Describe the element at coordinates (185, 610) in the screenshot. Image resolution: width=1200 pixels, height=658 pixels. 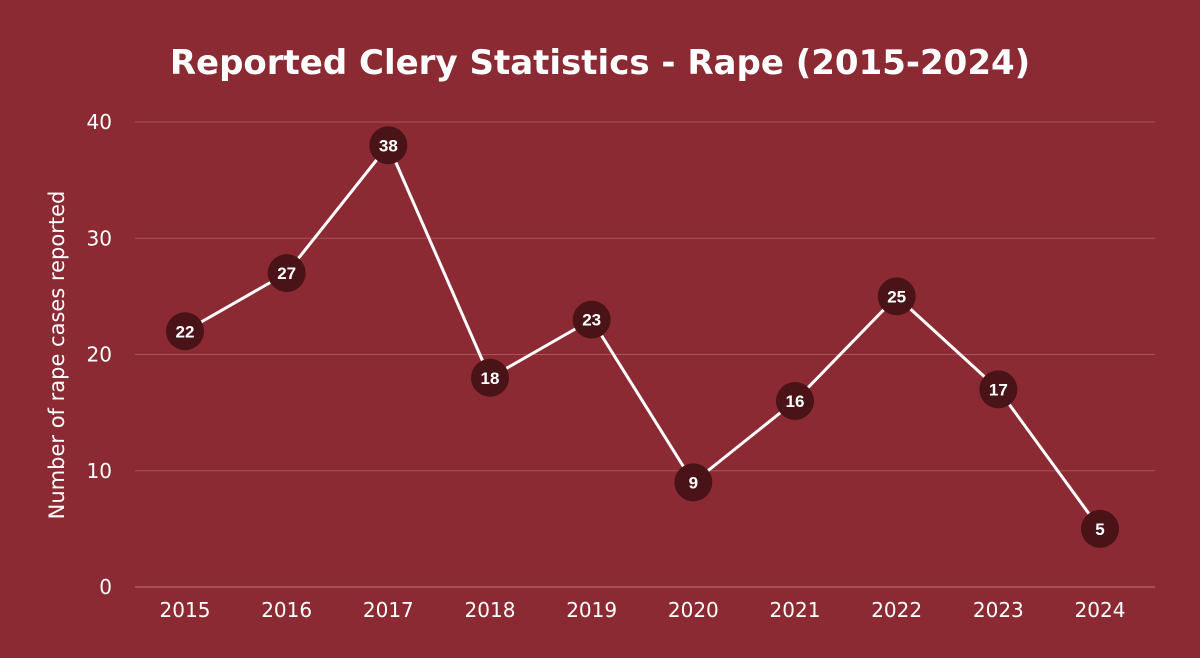
I see `x-tick-label: 2015` at that location.